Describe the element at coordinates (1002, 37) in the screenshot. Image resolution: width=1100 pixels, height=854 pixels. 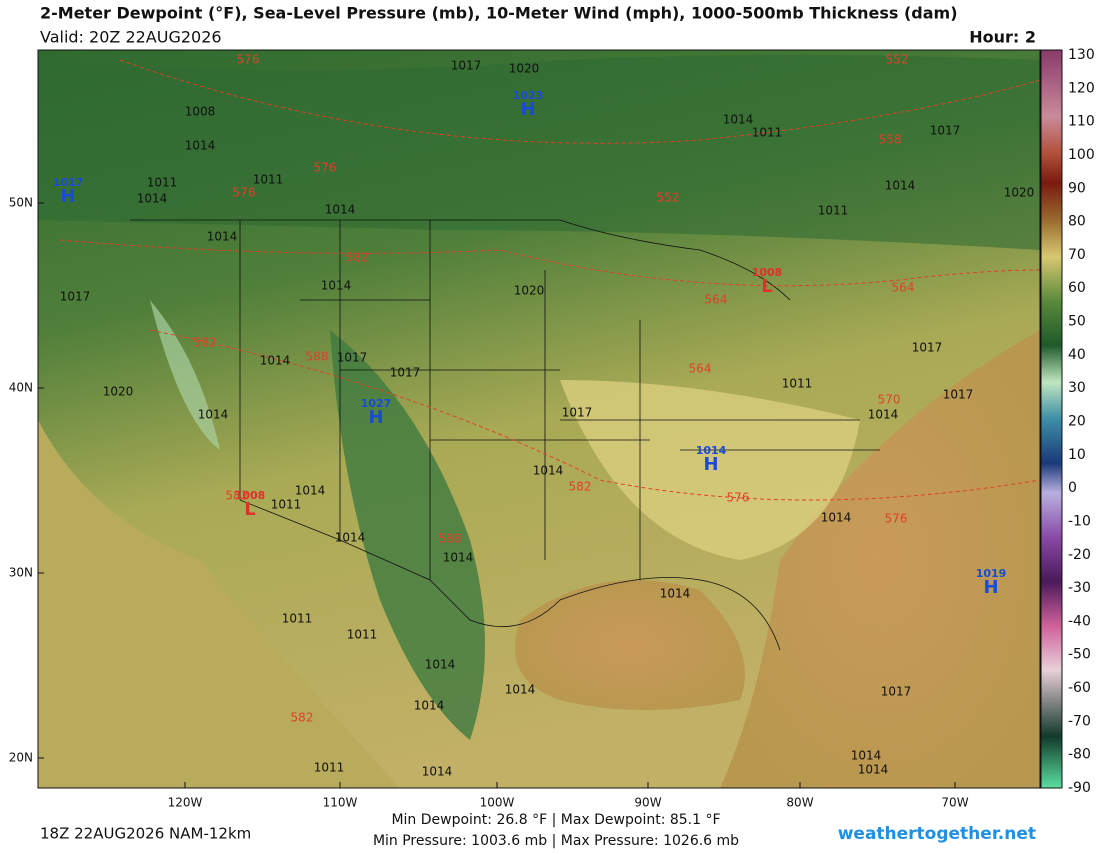
I see `forecast-hour: Hour: 2` at that location.